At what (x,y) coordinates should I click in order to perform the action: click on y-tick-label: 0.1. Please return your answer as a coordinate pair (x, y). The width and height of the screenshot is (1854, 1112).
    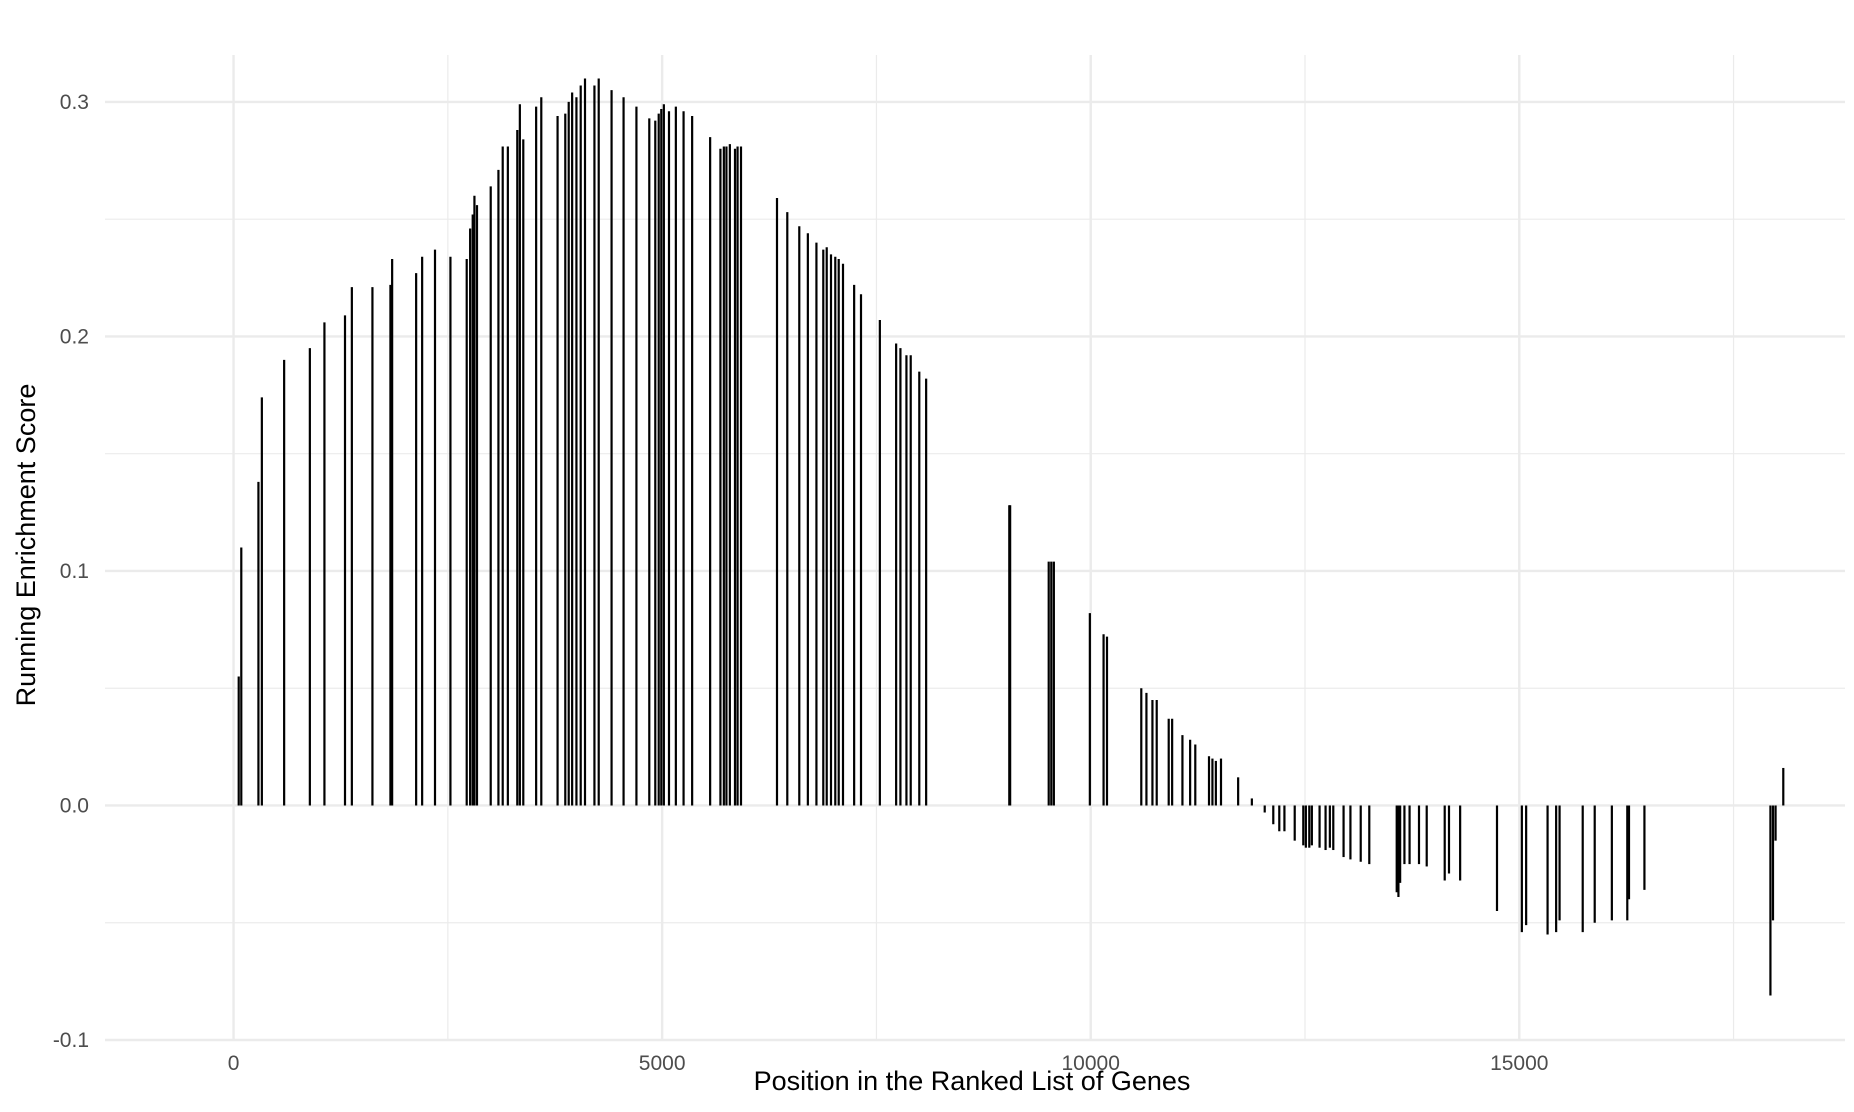
    Looking at the image, I should click on (74, 571).